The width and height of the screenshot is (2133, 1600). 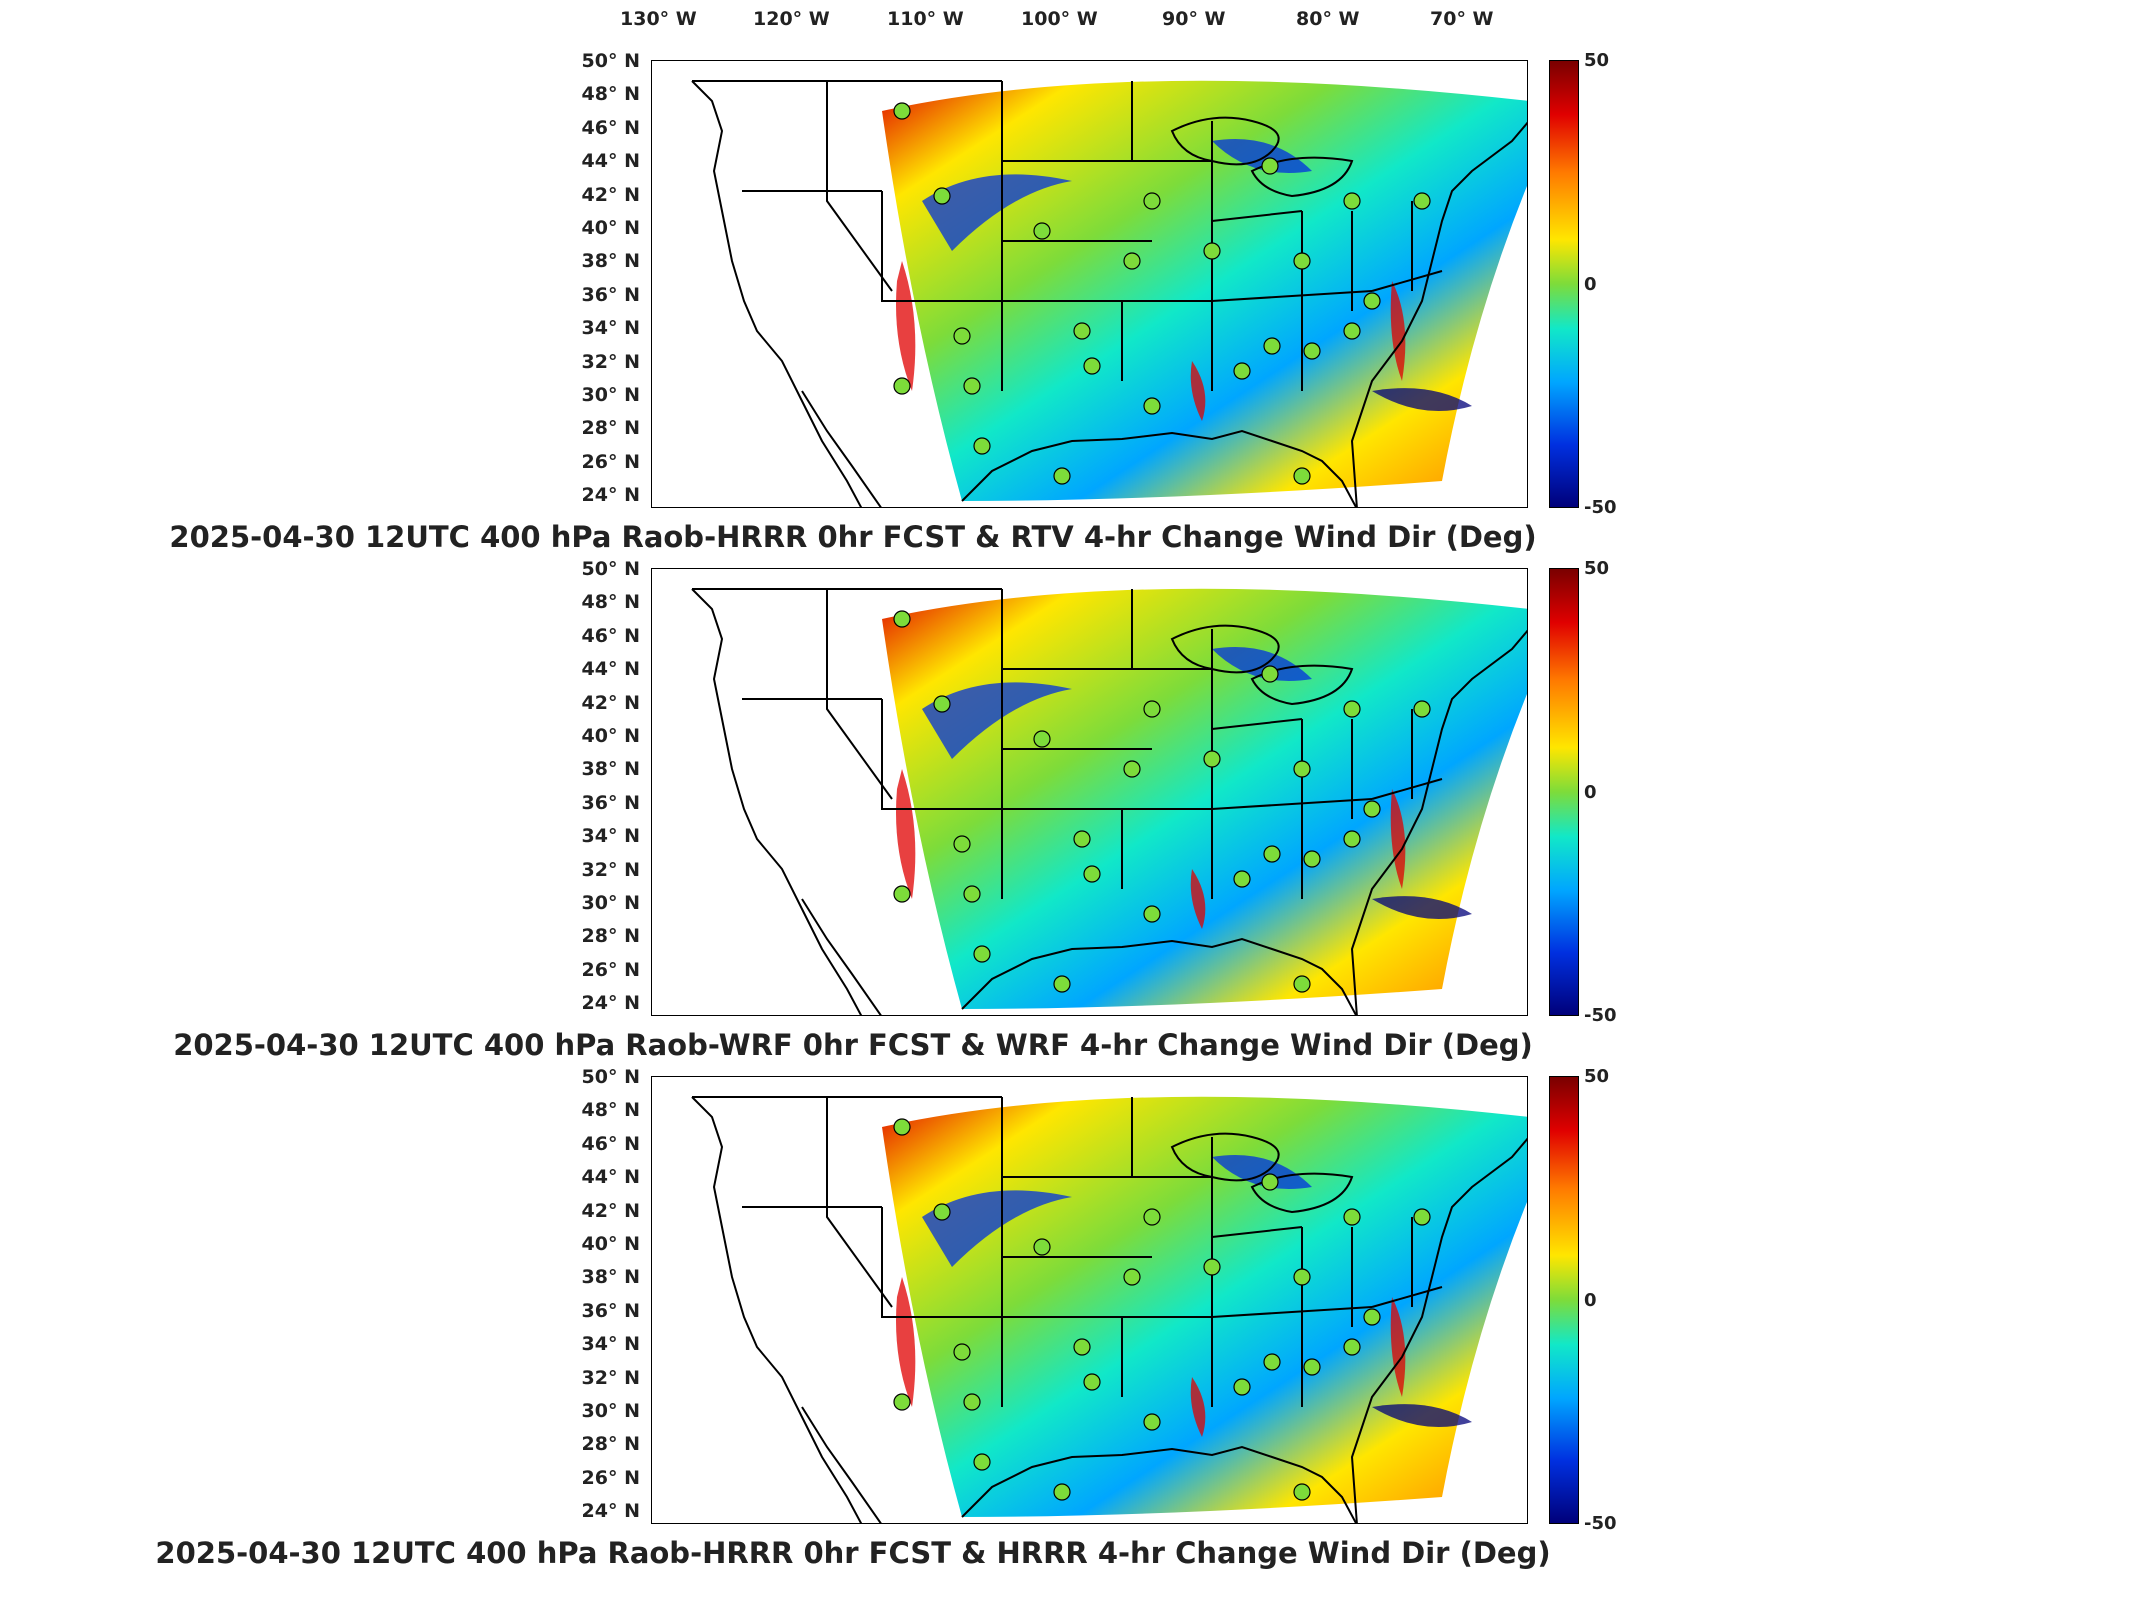 What do you see at coordinates (610, 1003) in the screenshot?
I see `lat-label: 24° N` at bounding box center [610, 1003].